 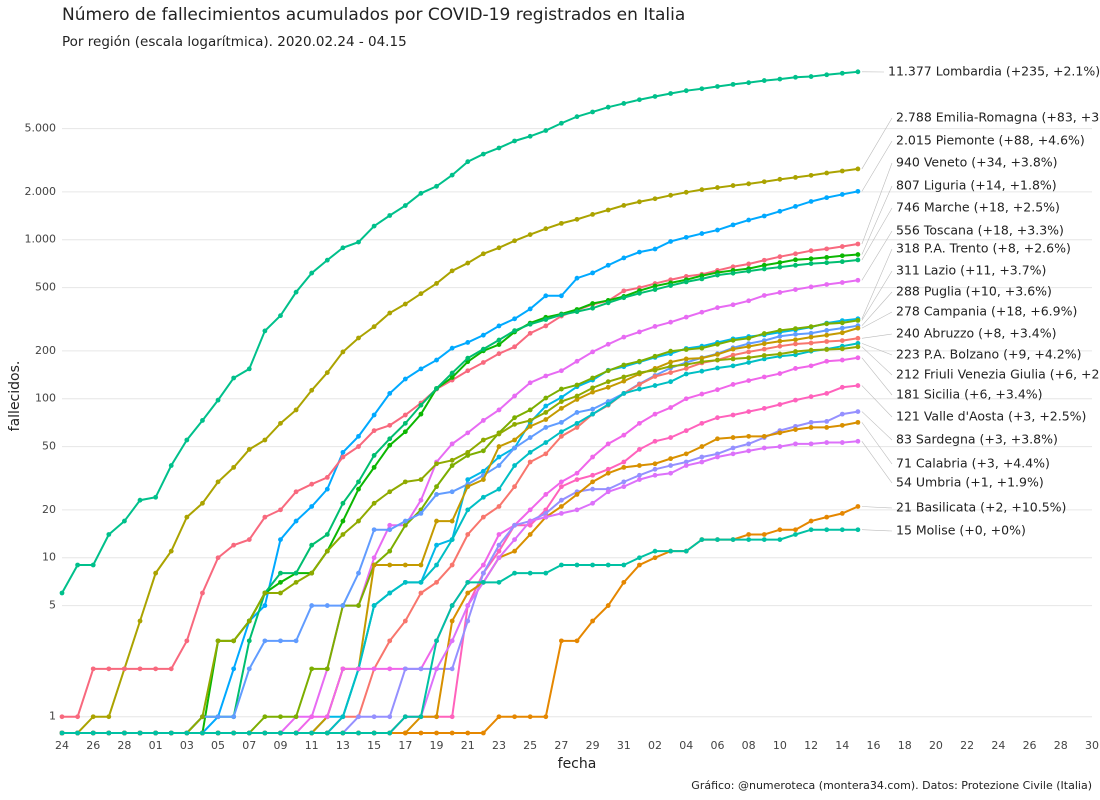 What do you see at coordinates (717, 745) in the screenshot?
I see `x-tick-label: 06` at bounding box center [717, 745].